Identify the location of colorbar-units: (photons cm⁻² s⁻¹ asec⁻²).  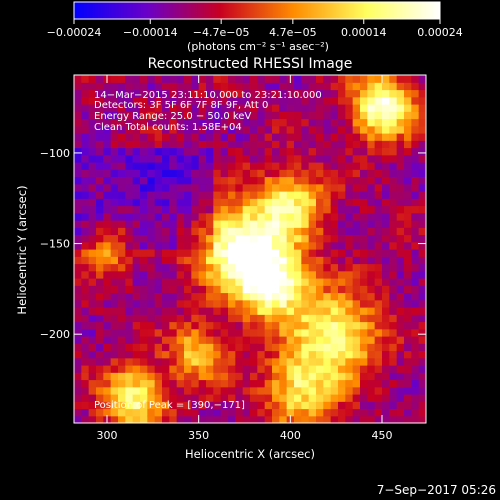
(258, 46).